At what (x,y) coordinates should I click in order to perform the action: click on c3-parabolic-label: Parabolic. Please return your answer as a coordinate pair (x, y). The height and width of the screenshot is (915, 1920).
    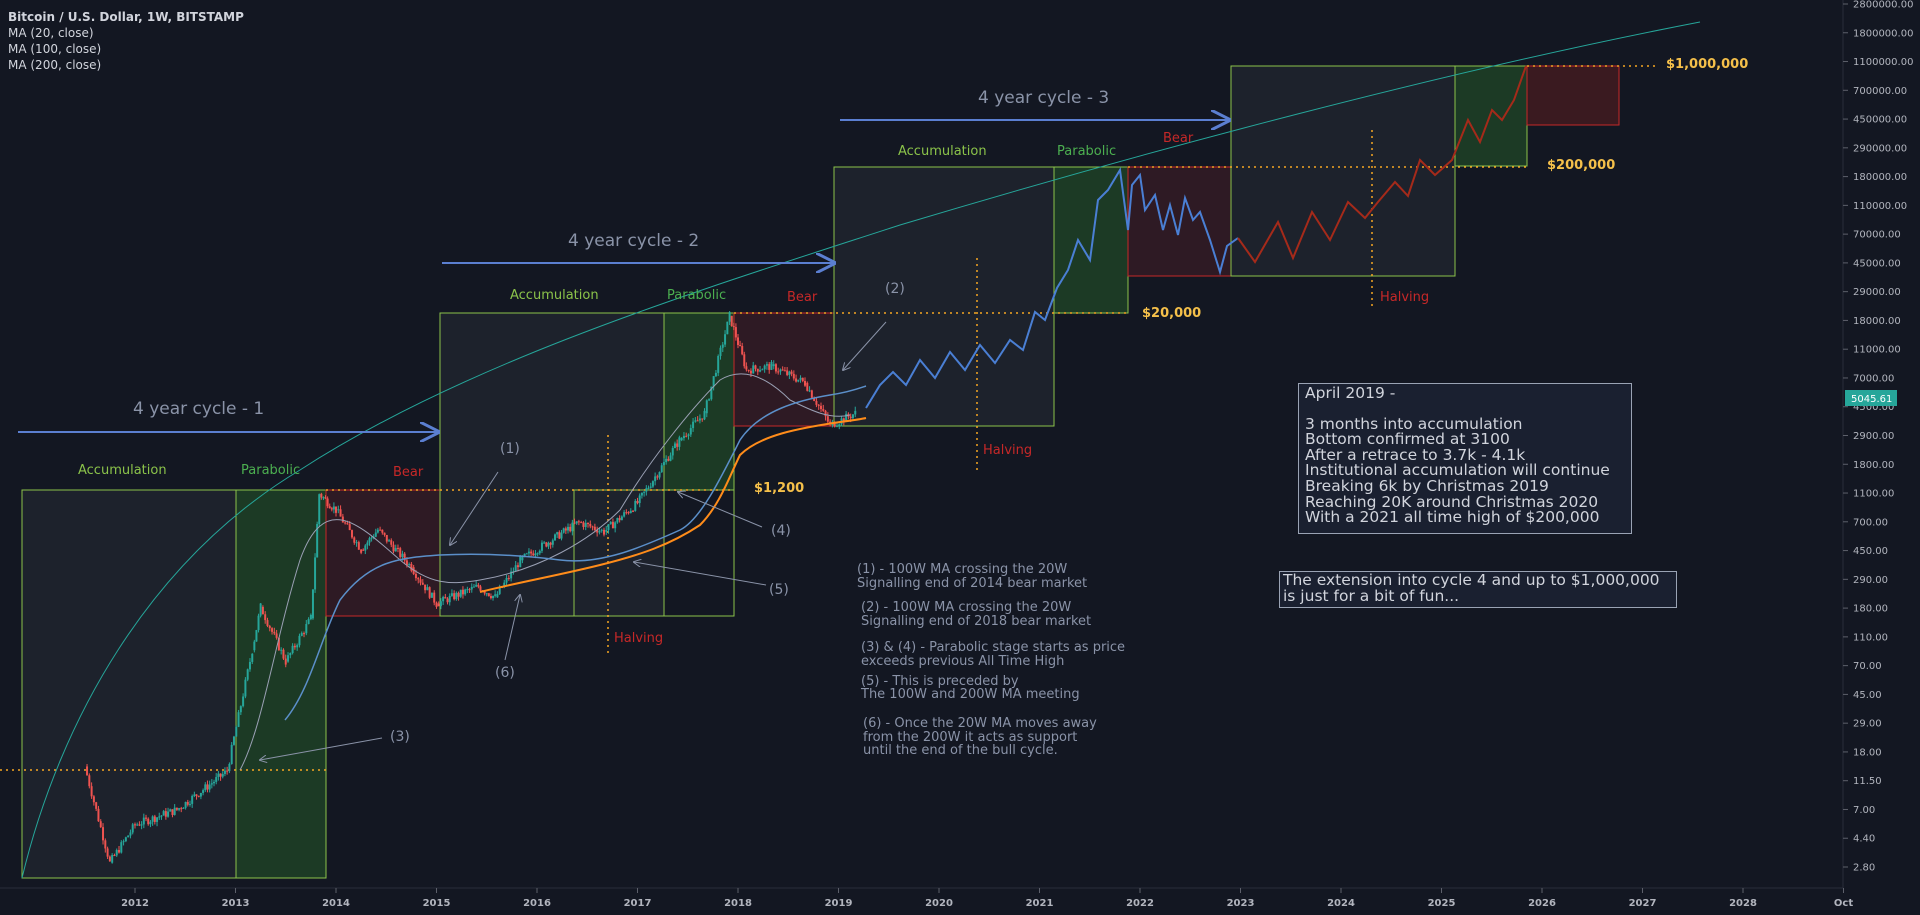
    Looking at the image, I should click on (1086, 151).